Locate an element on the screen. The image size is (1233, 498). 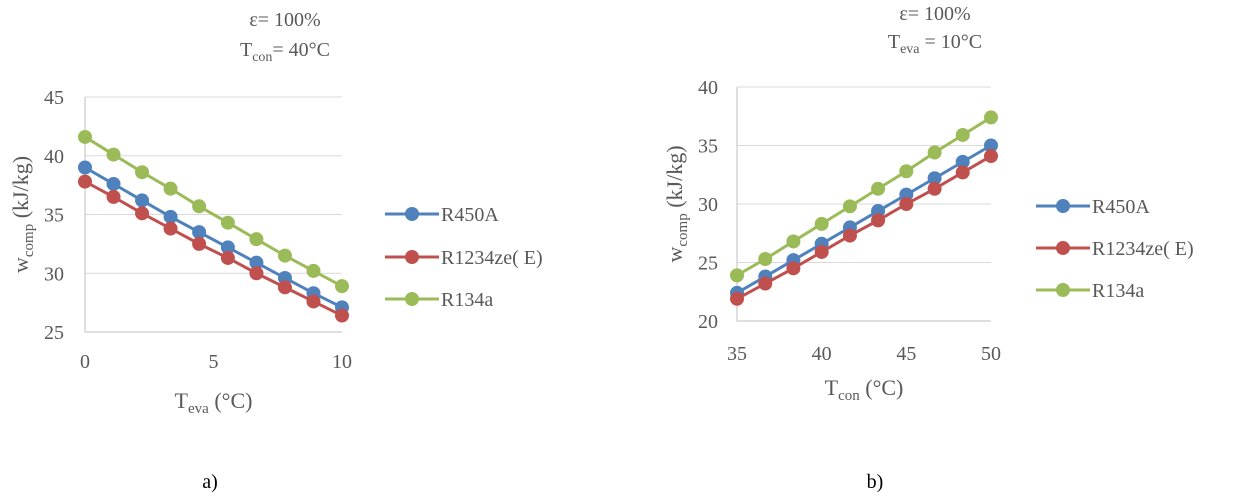
chart-annotation: Teva = 10°C is located at coordinates (935, 44).